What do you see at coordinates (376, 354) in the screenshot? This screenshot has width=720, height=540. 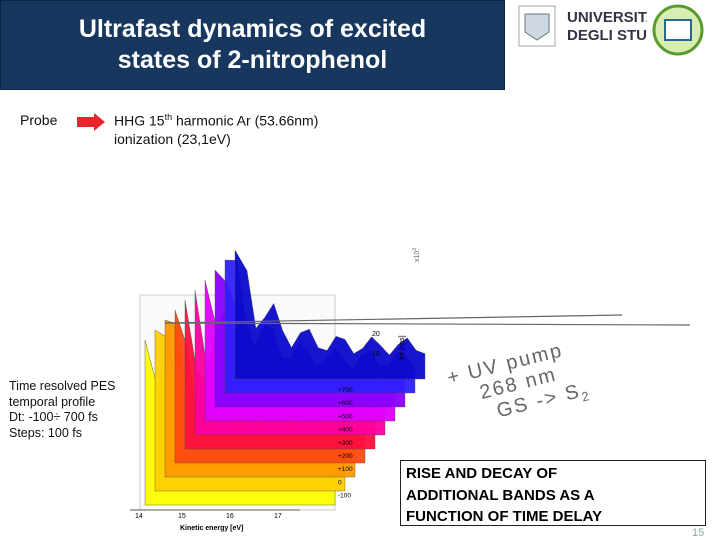 I see `z-tick-label: 10` at bounding box center [376, 354].